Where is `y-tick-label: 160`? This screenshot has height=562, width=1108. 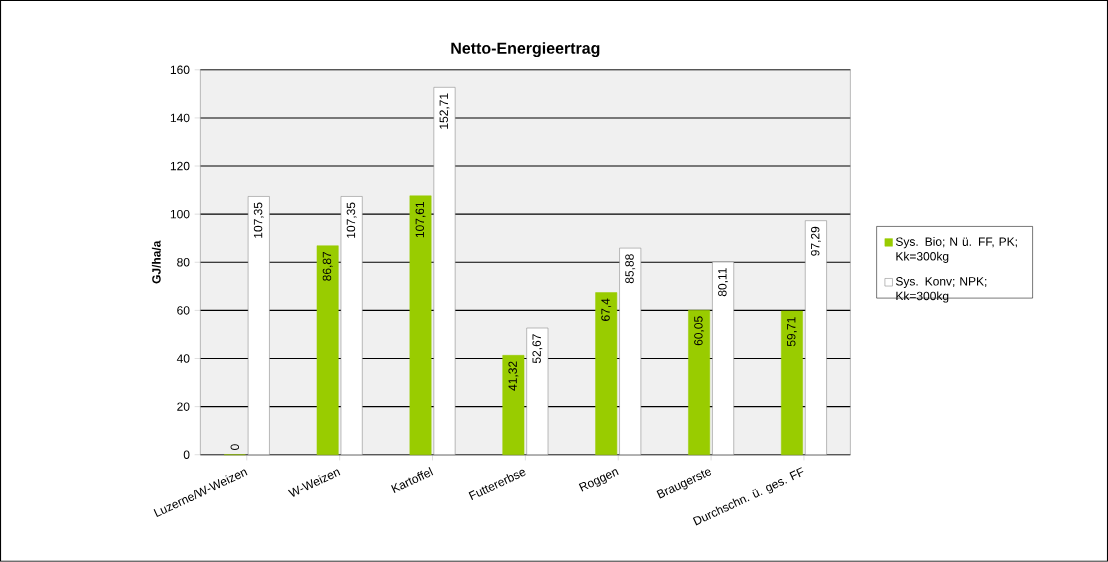
y-tick-label: 160 is located at coordinates (180, 70).